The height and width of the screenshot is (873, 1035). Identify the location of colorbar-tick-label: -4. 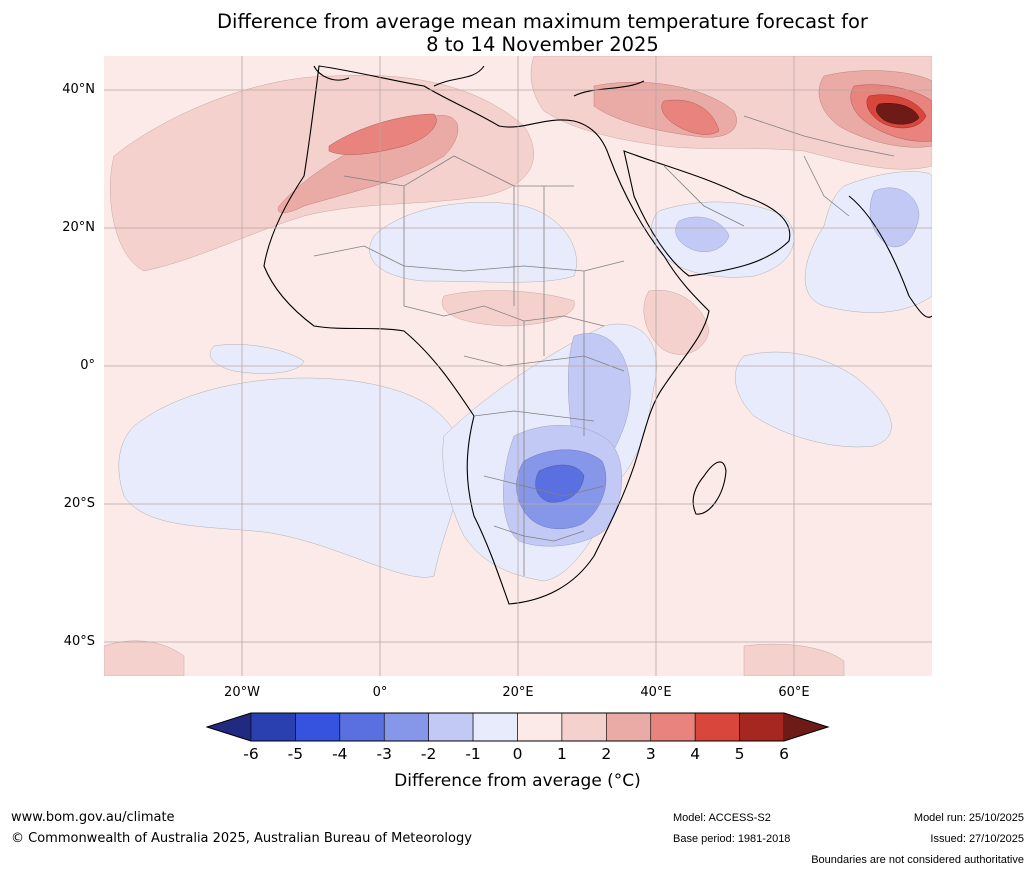
(340, 754).